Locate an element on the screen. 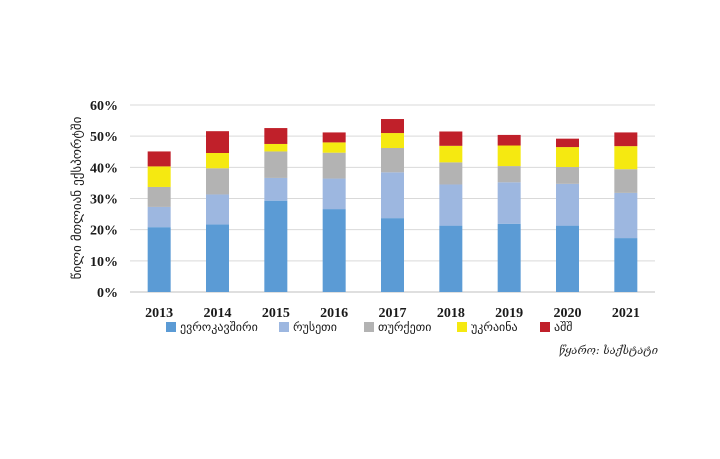 This screenshot has width=720, height=459. legend-label: ევროკავშირი is located at coordinates (219, 327).